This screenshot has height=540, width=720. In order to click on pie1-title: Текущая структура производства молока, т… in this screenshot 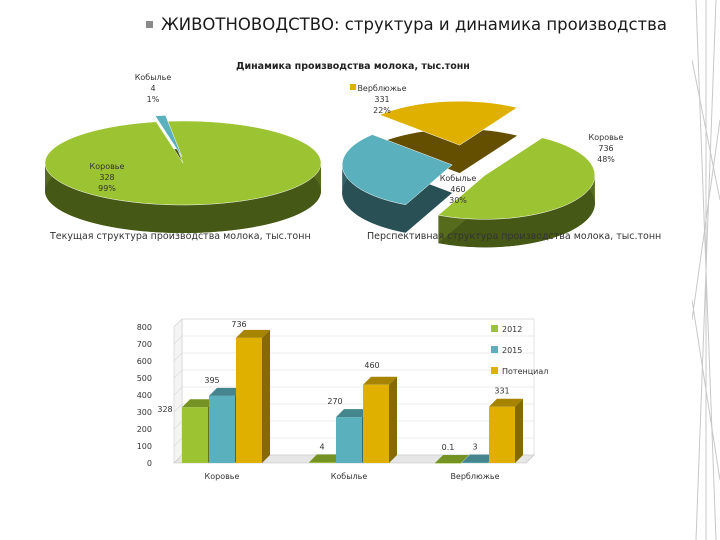, I will do `click(180, 236)`.